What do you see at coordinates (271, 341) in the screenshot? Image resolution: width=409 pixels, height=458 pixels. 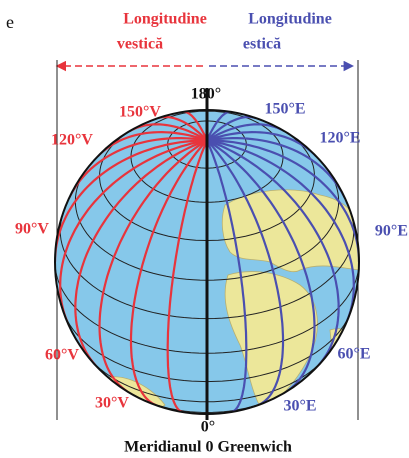 I see `land-africa` at bounding box center [271, 341].